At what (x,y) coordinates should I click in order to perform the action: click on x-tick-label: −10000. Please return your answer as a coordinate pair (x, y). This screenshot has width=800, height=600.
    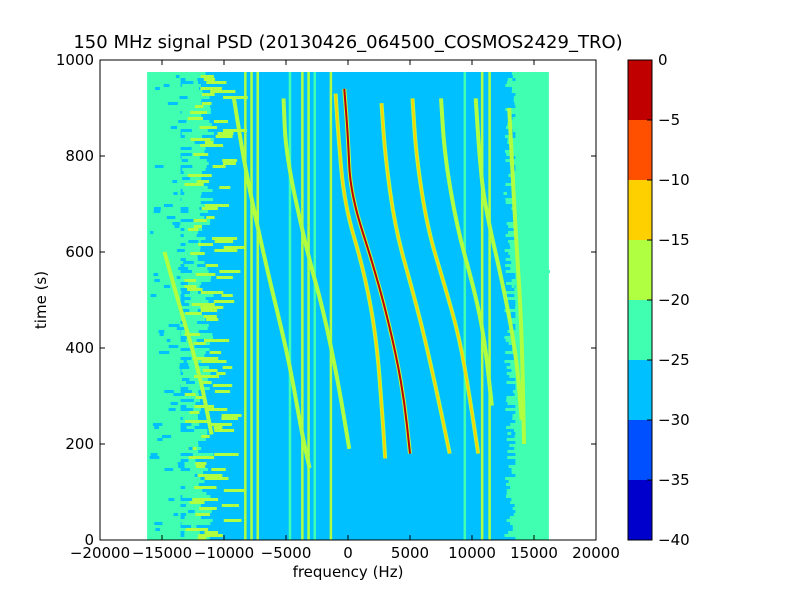
    Looking at the image, I should click on (224, 553).